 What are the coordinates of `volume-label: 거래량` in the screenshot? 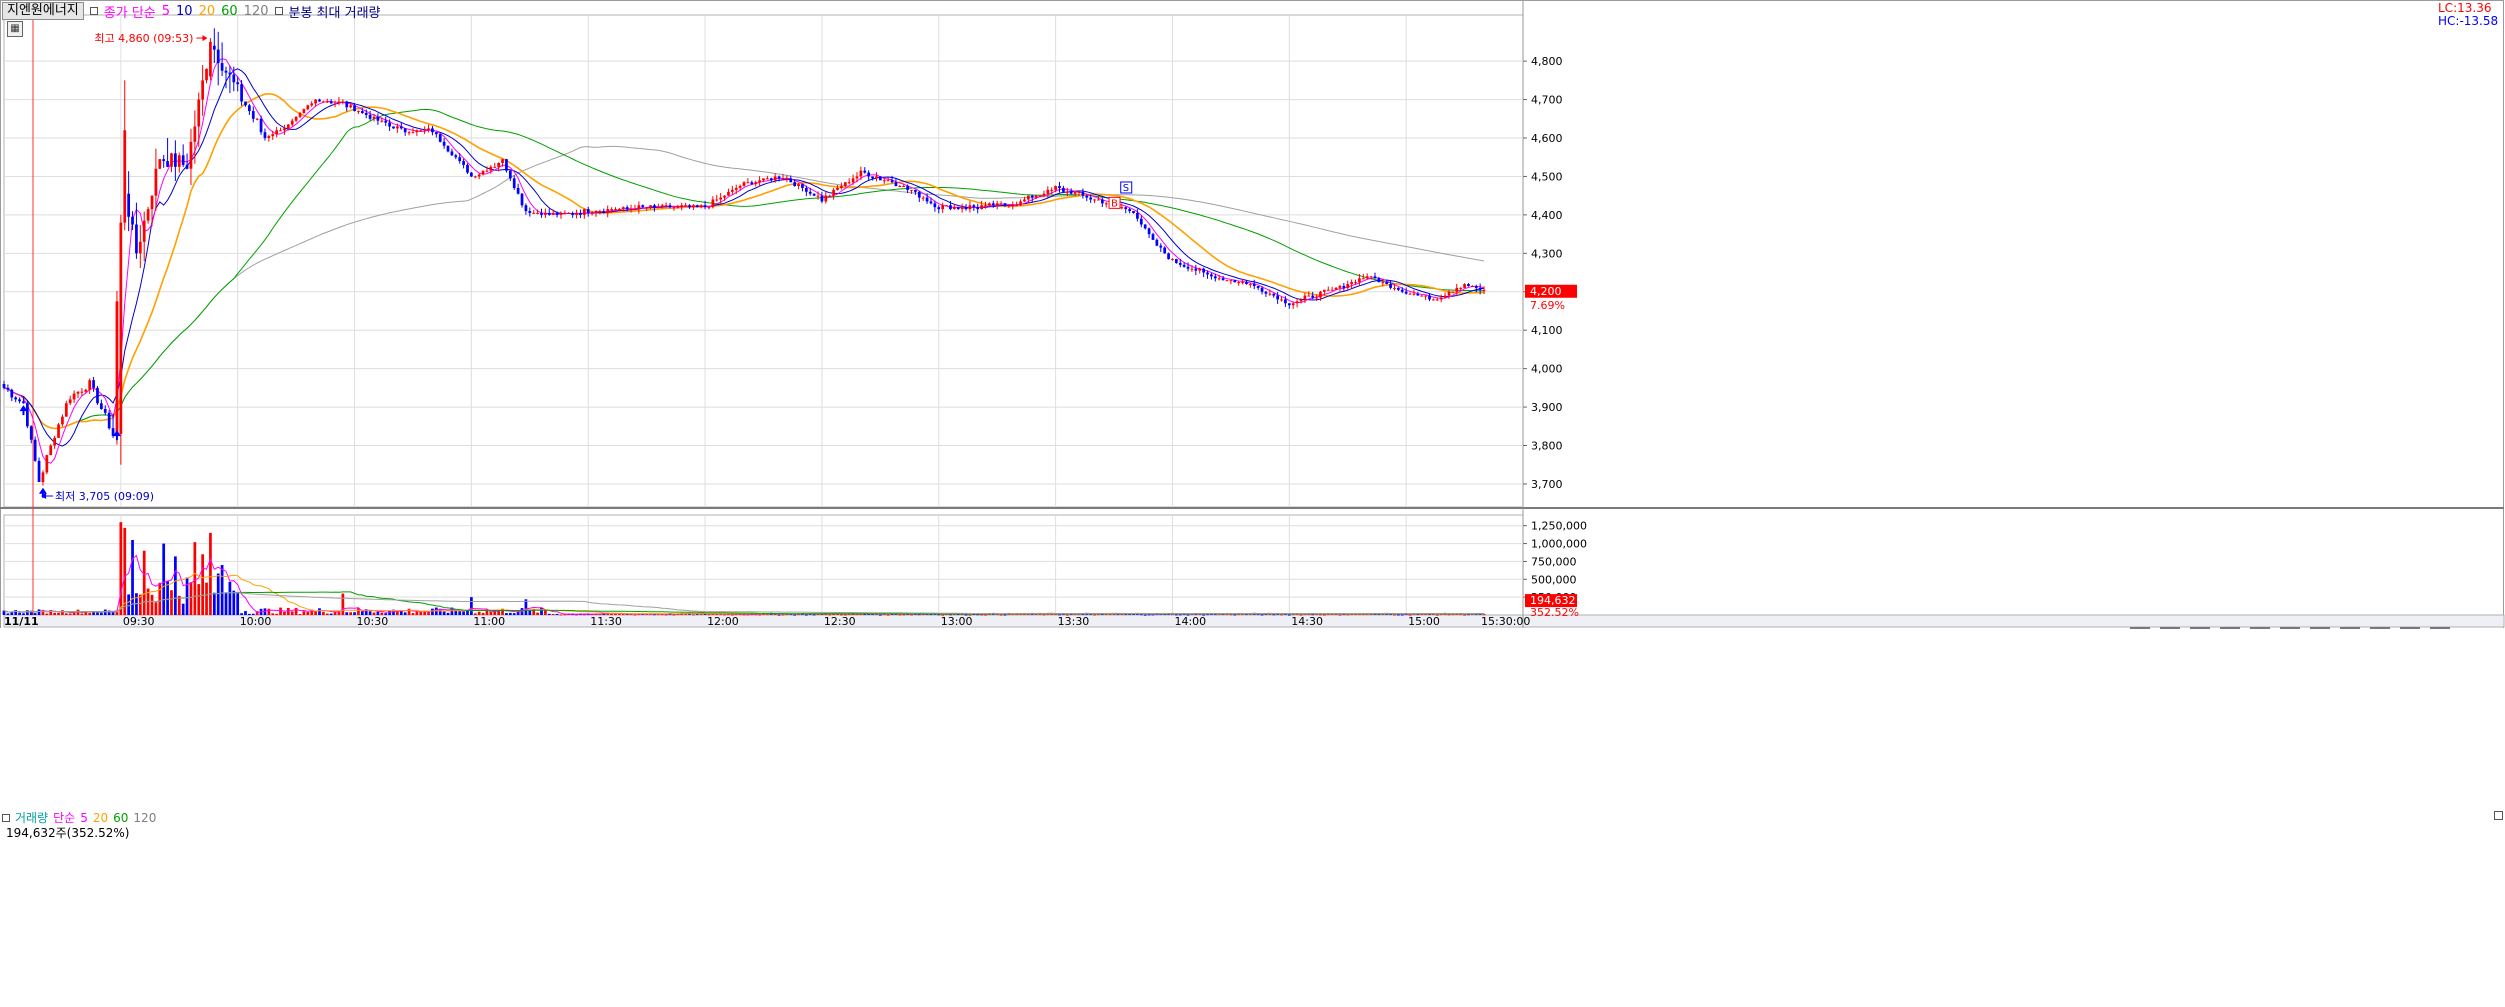 It's located at (32, 818).